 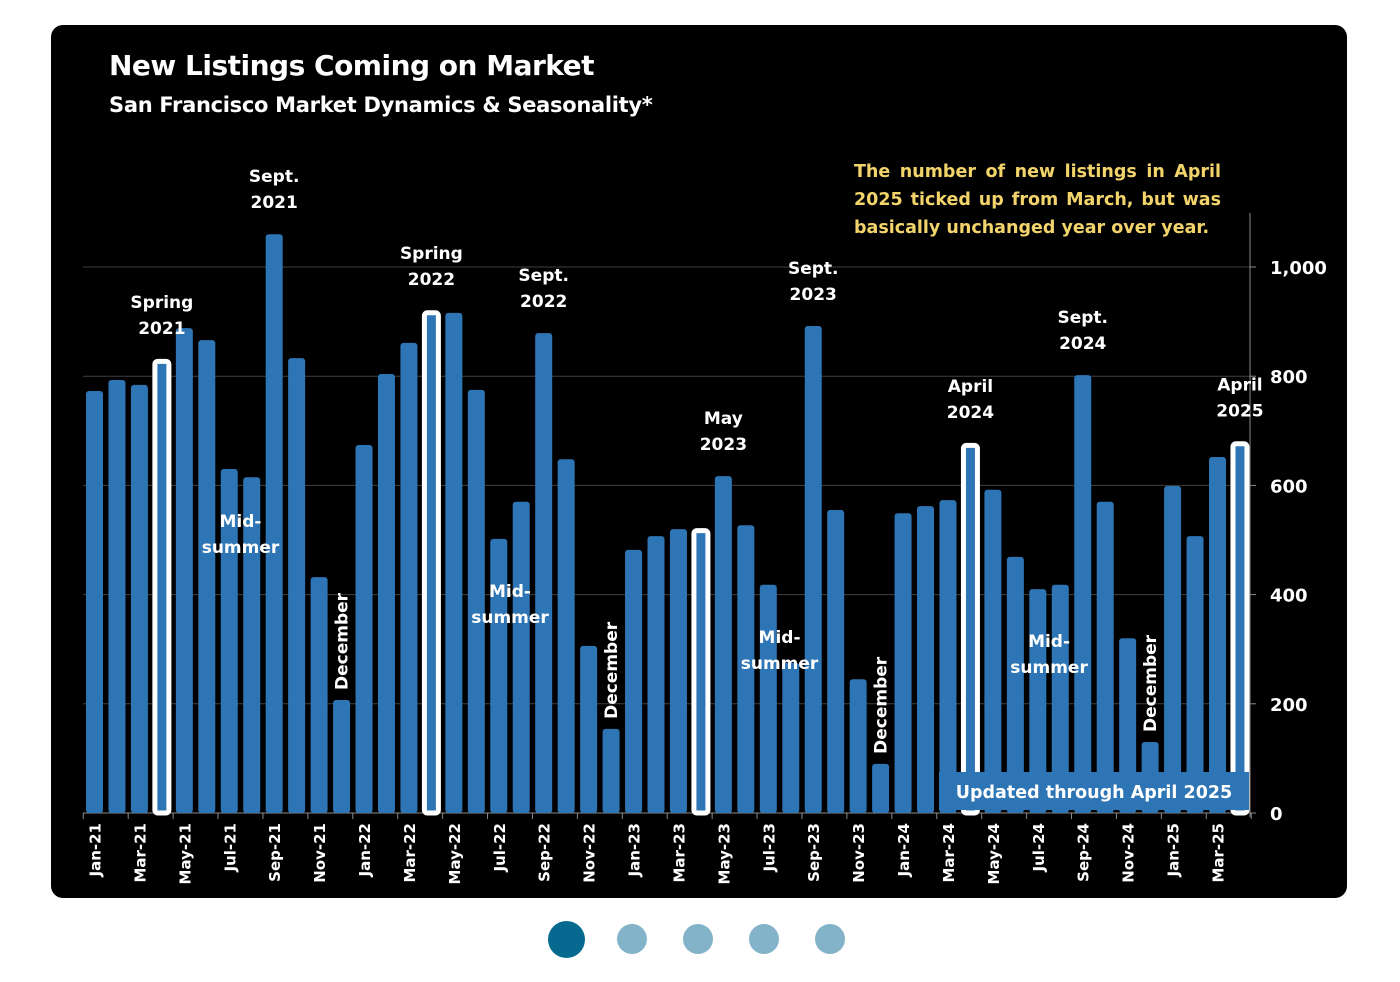 I want to click on annotation-label: Spring, so click(x=161, y=303).